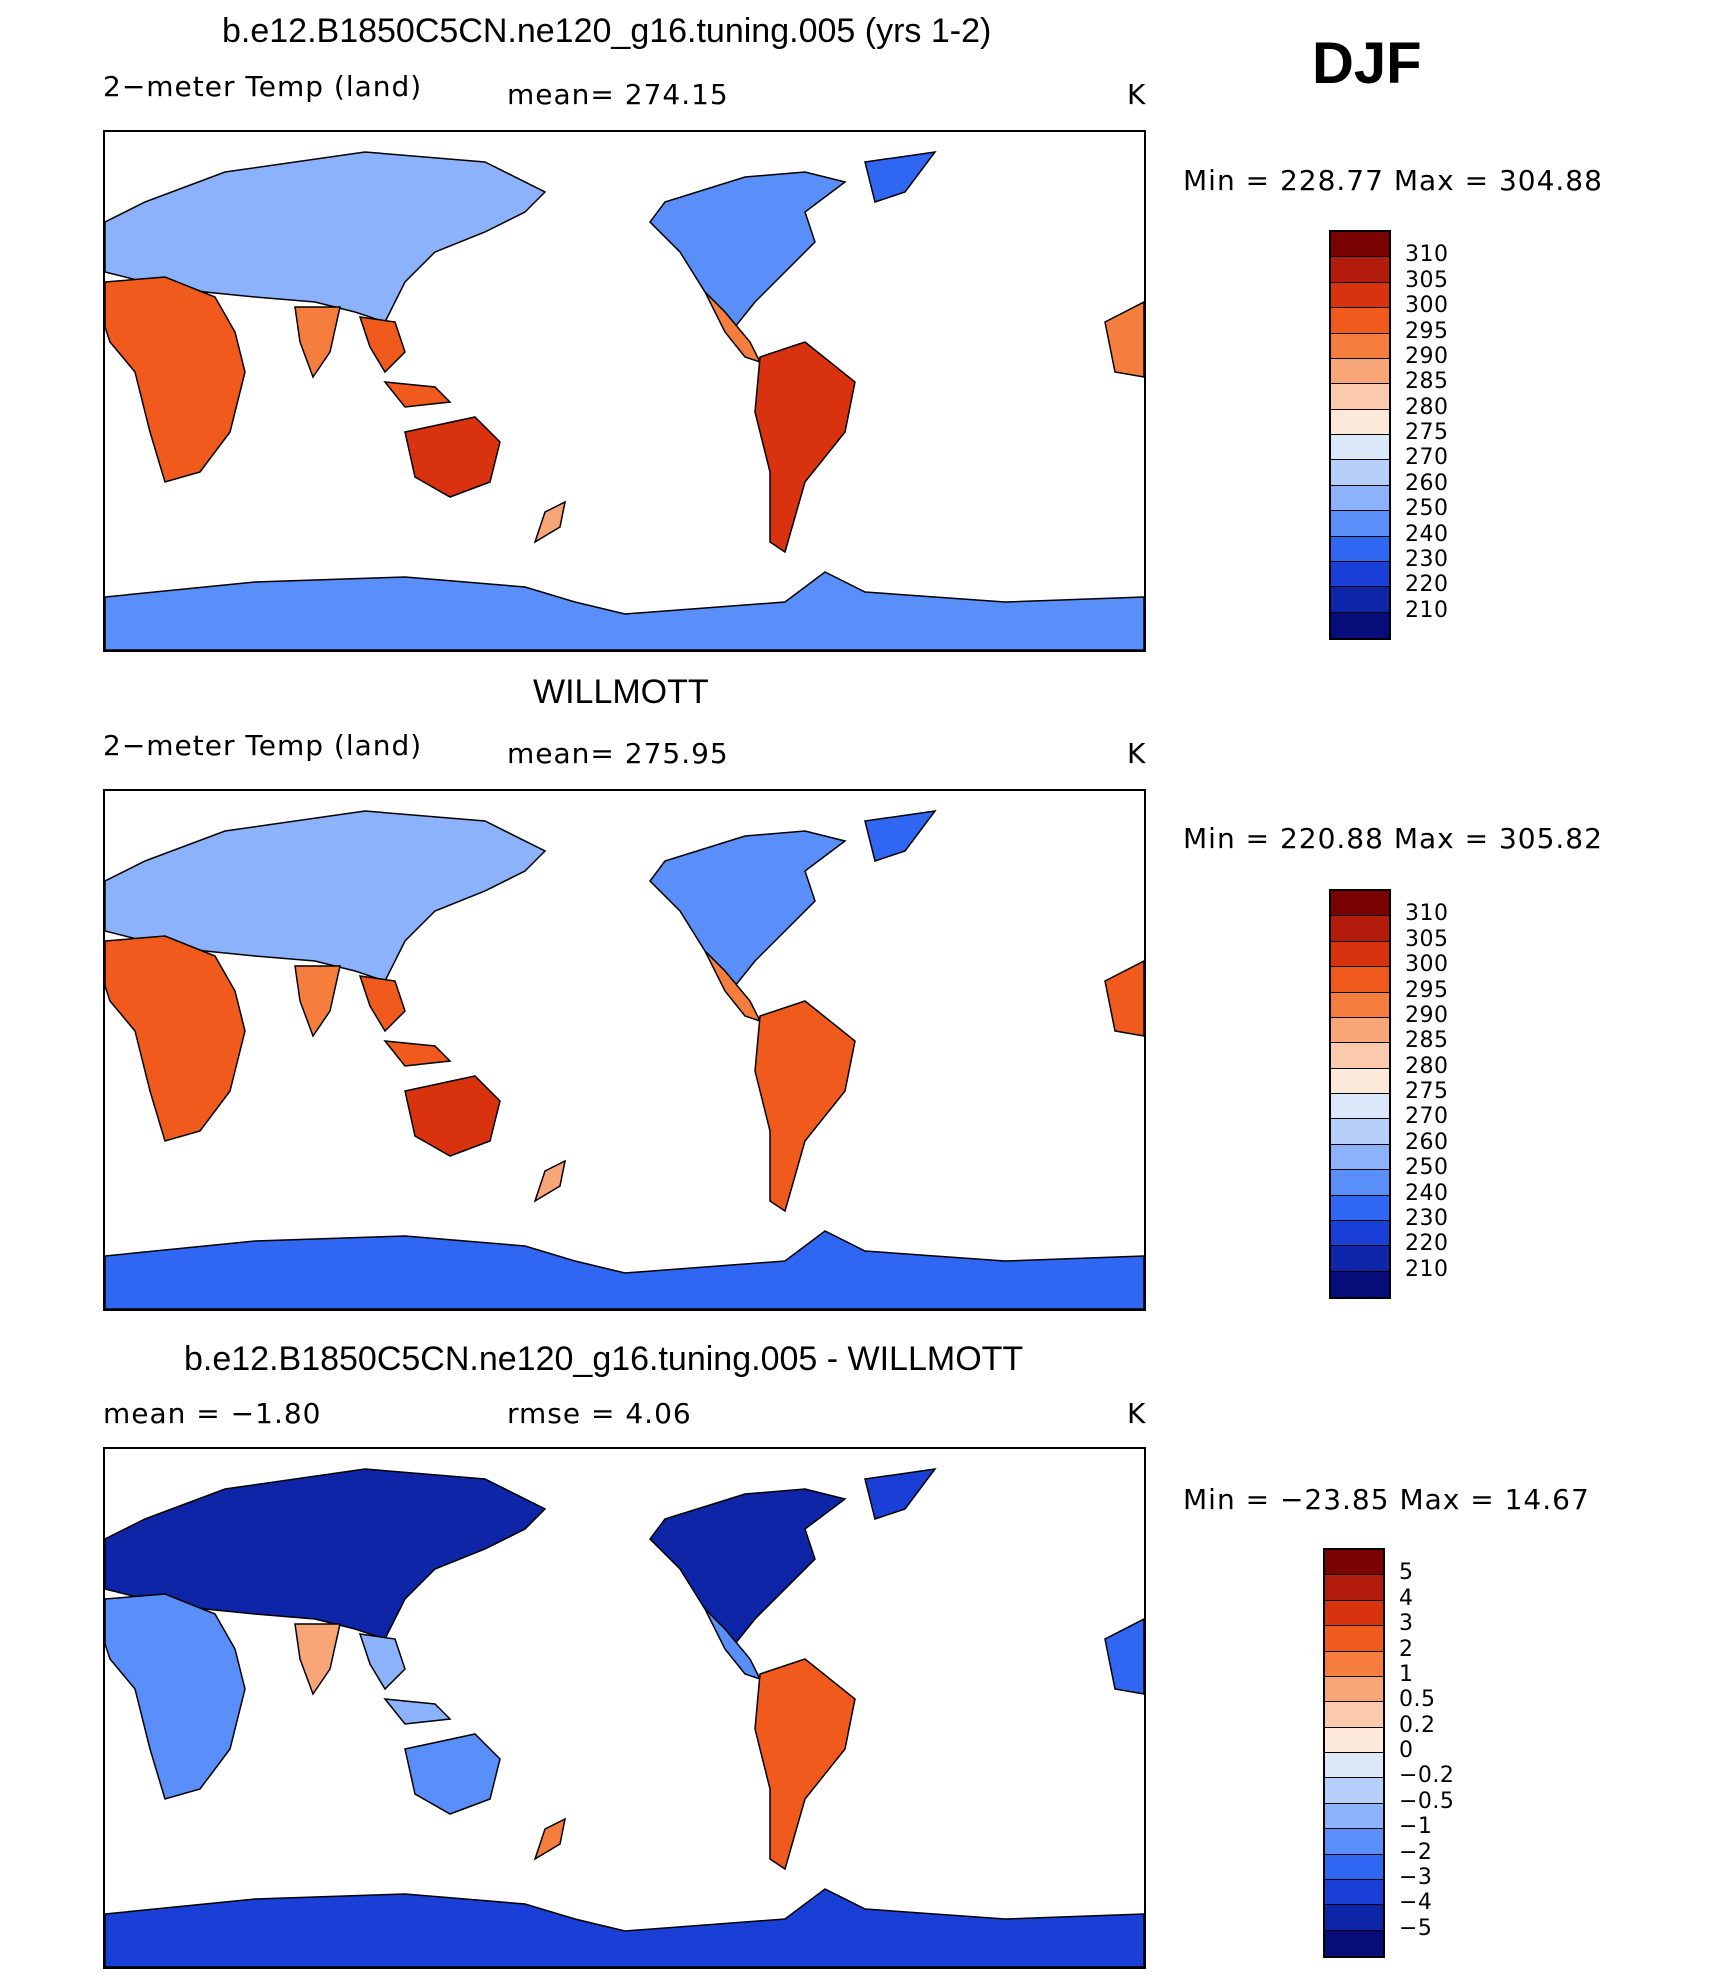 This screenshot has height=1974, width=1710. Describe the element at coordinates (1416, 1928) in the screenshot. I see `colorbar-tick-label: −5` at that location.